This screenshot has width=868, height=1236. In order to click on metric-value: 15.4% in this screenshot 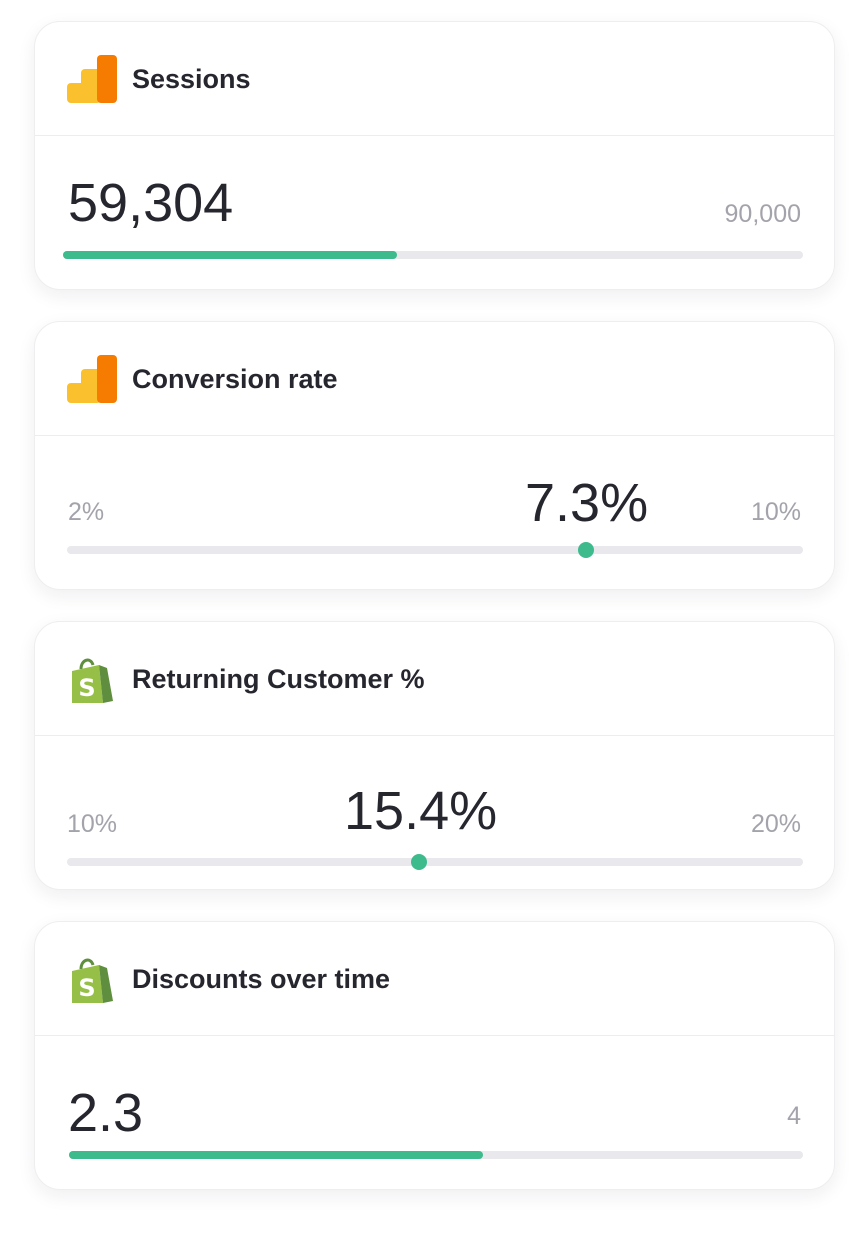, I will do `click(421, 811)`.